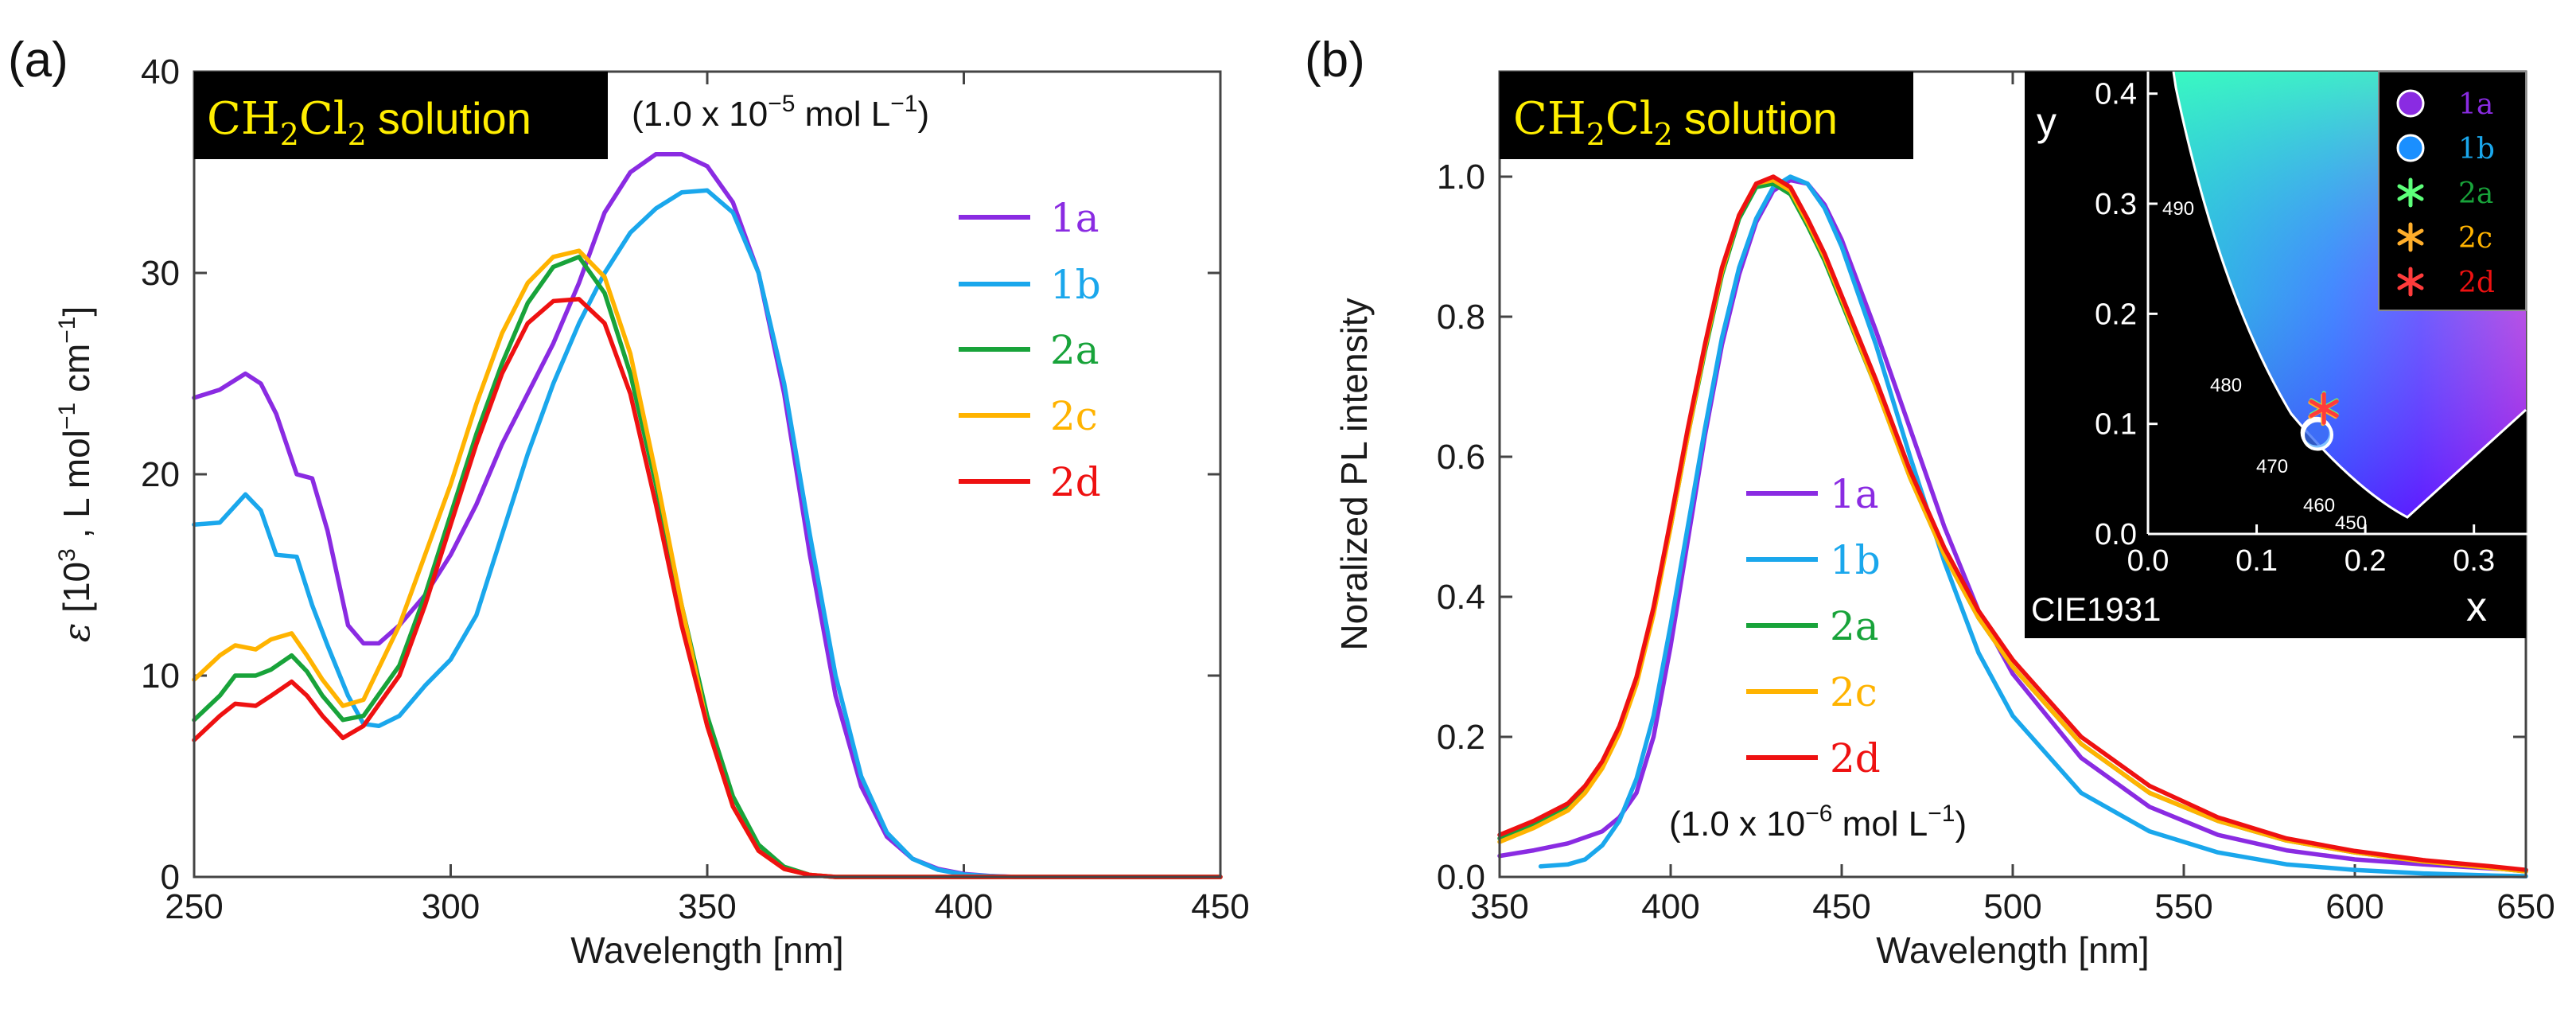 This screenshot has height=1013, width=2576. I want to click on cie-y-axis-title: y, so click(2047, 122).